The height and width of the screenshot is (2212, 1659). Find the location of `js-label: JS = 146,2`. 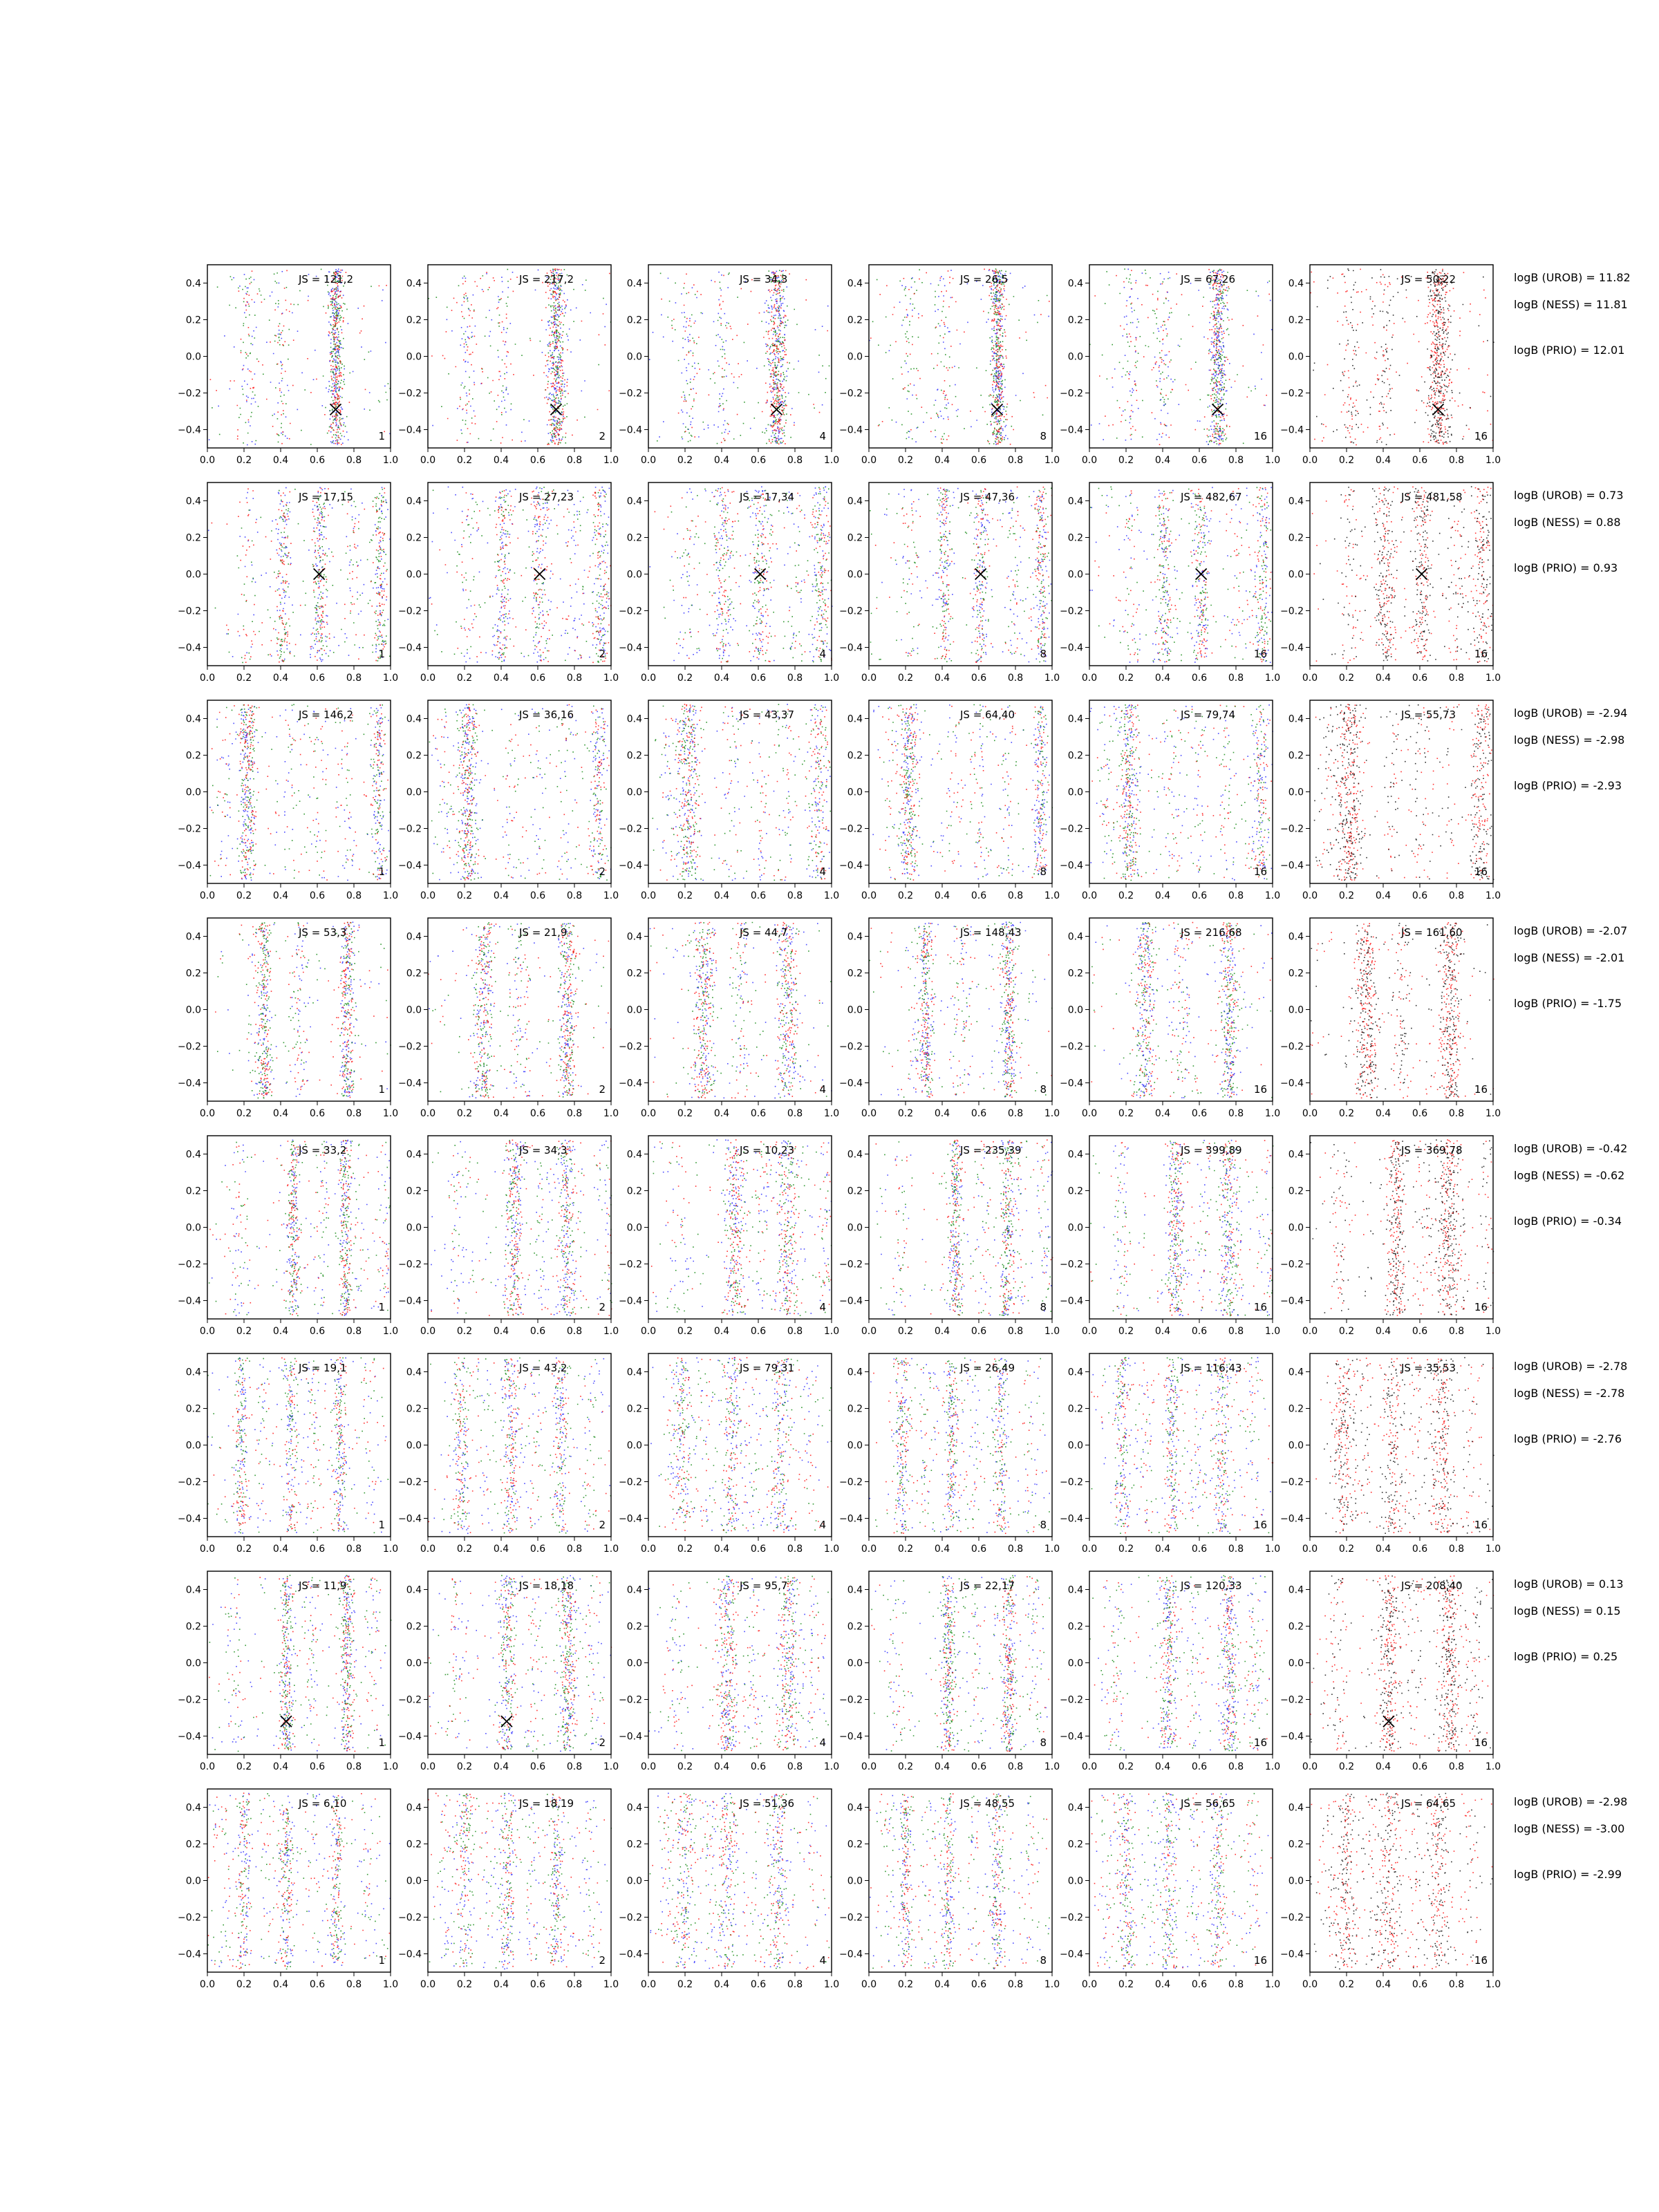

js-label: JS = 146,2 is located at coordinates (325, 715).